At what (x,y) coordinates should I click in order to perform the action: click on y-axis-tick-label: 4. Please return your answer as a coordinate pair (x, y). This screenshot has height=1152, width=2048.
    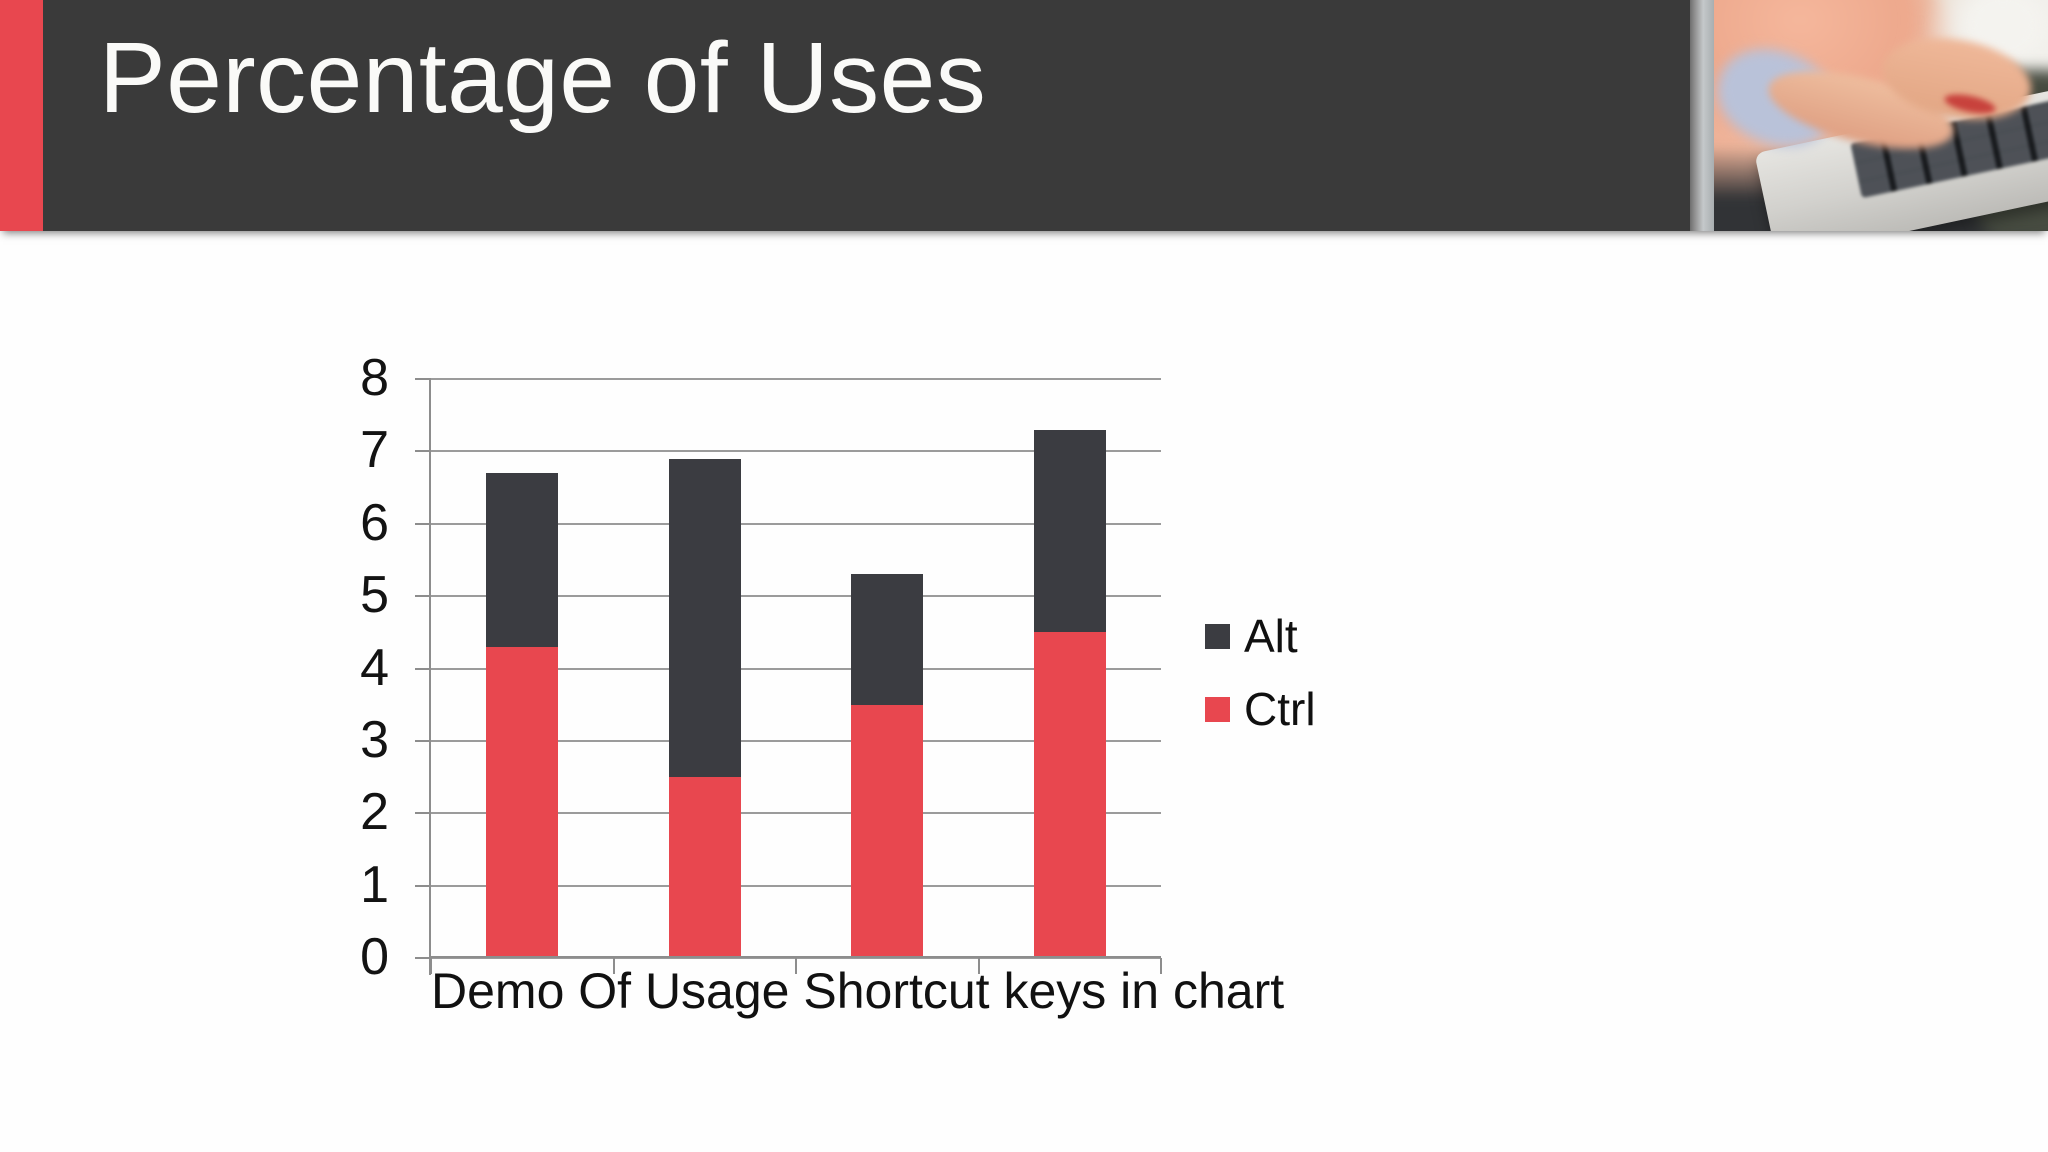
    Looking at the image, I should click on (374, 667).